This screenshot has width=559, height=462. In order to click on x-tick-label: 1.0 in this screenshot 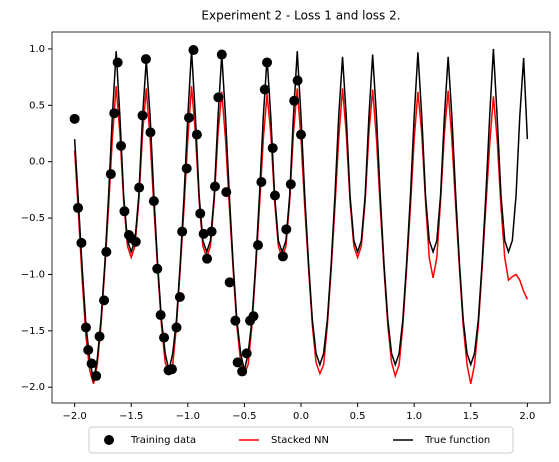, I will do `click(414, 416)`.